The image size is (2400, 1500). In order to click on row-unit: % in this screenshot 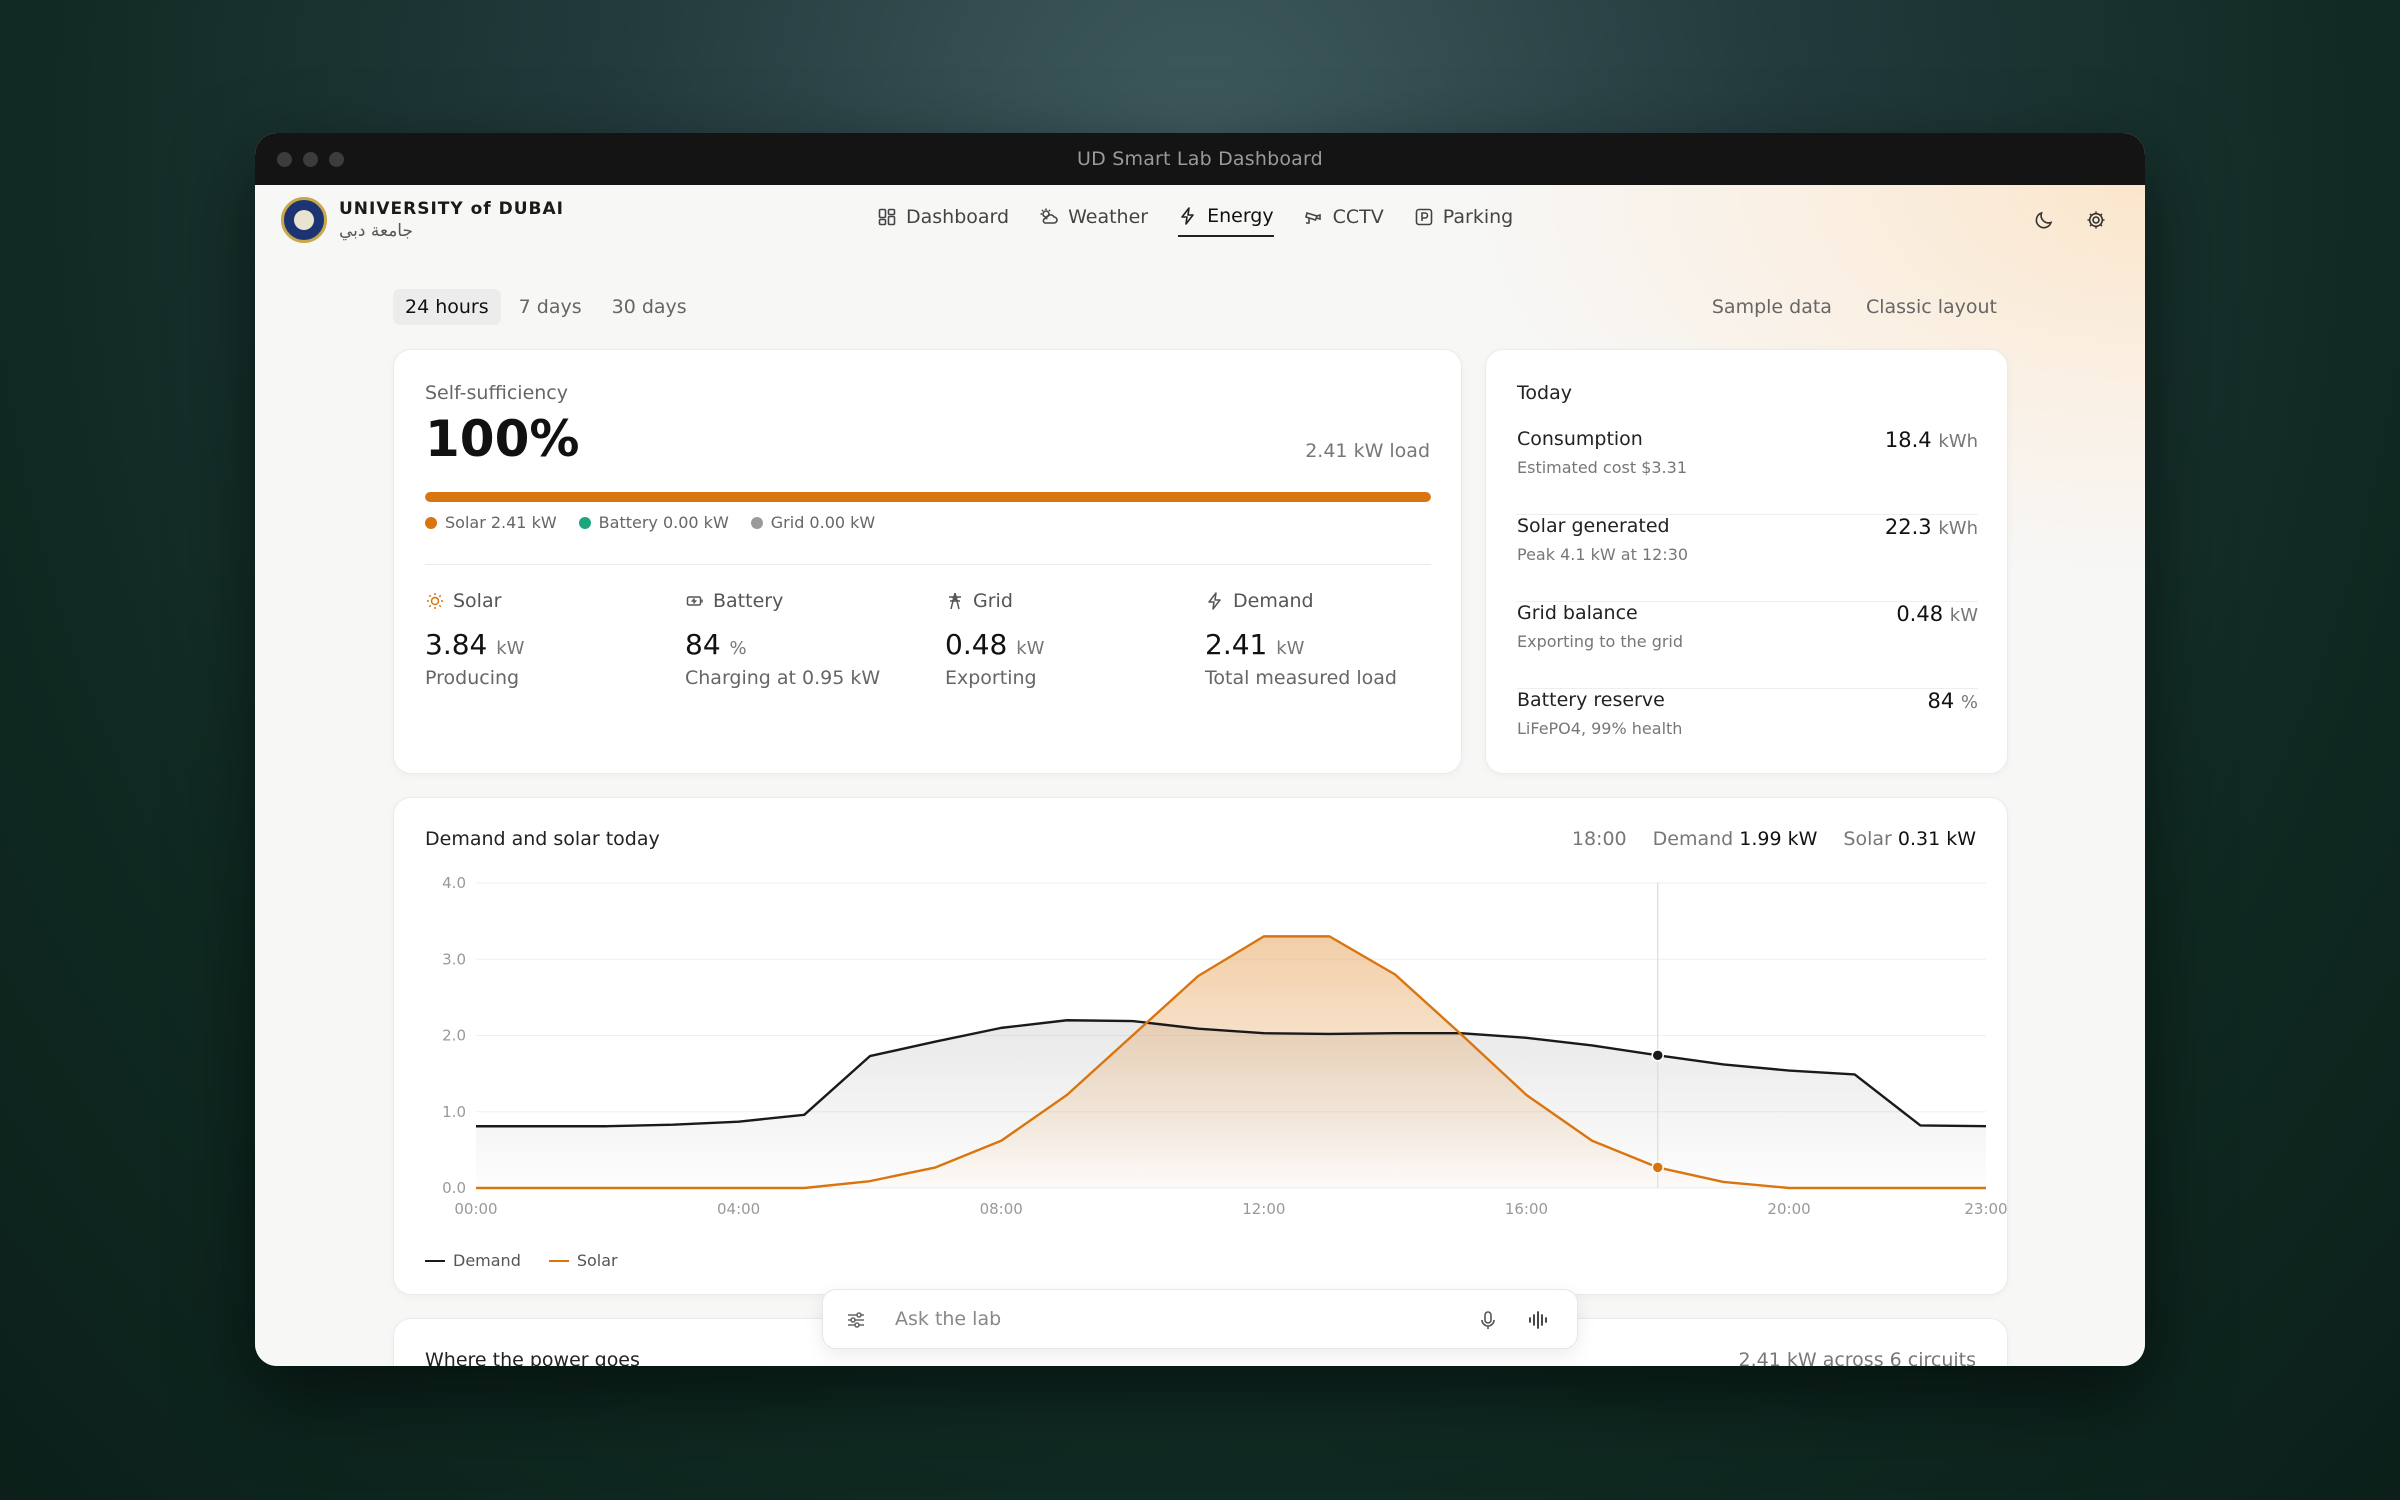, I will do `click(1969, 702)`.